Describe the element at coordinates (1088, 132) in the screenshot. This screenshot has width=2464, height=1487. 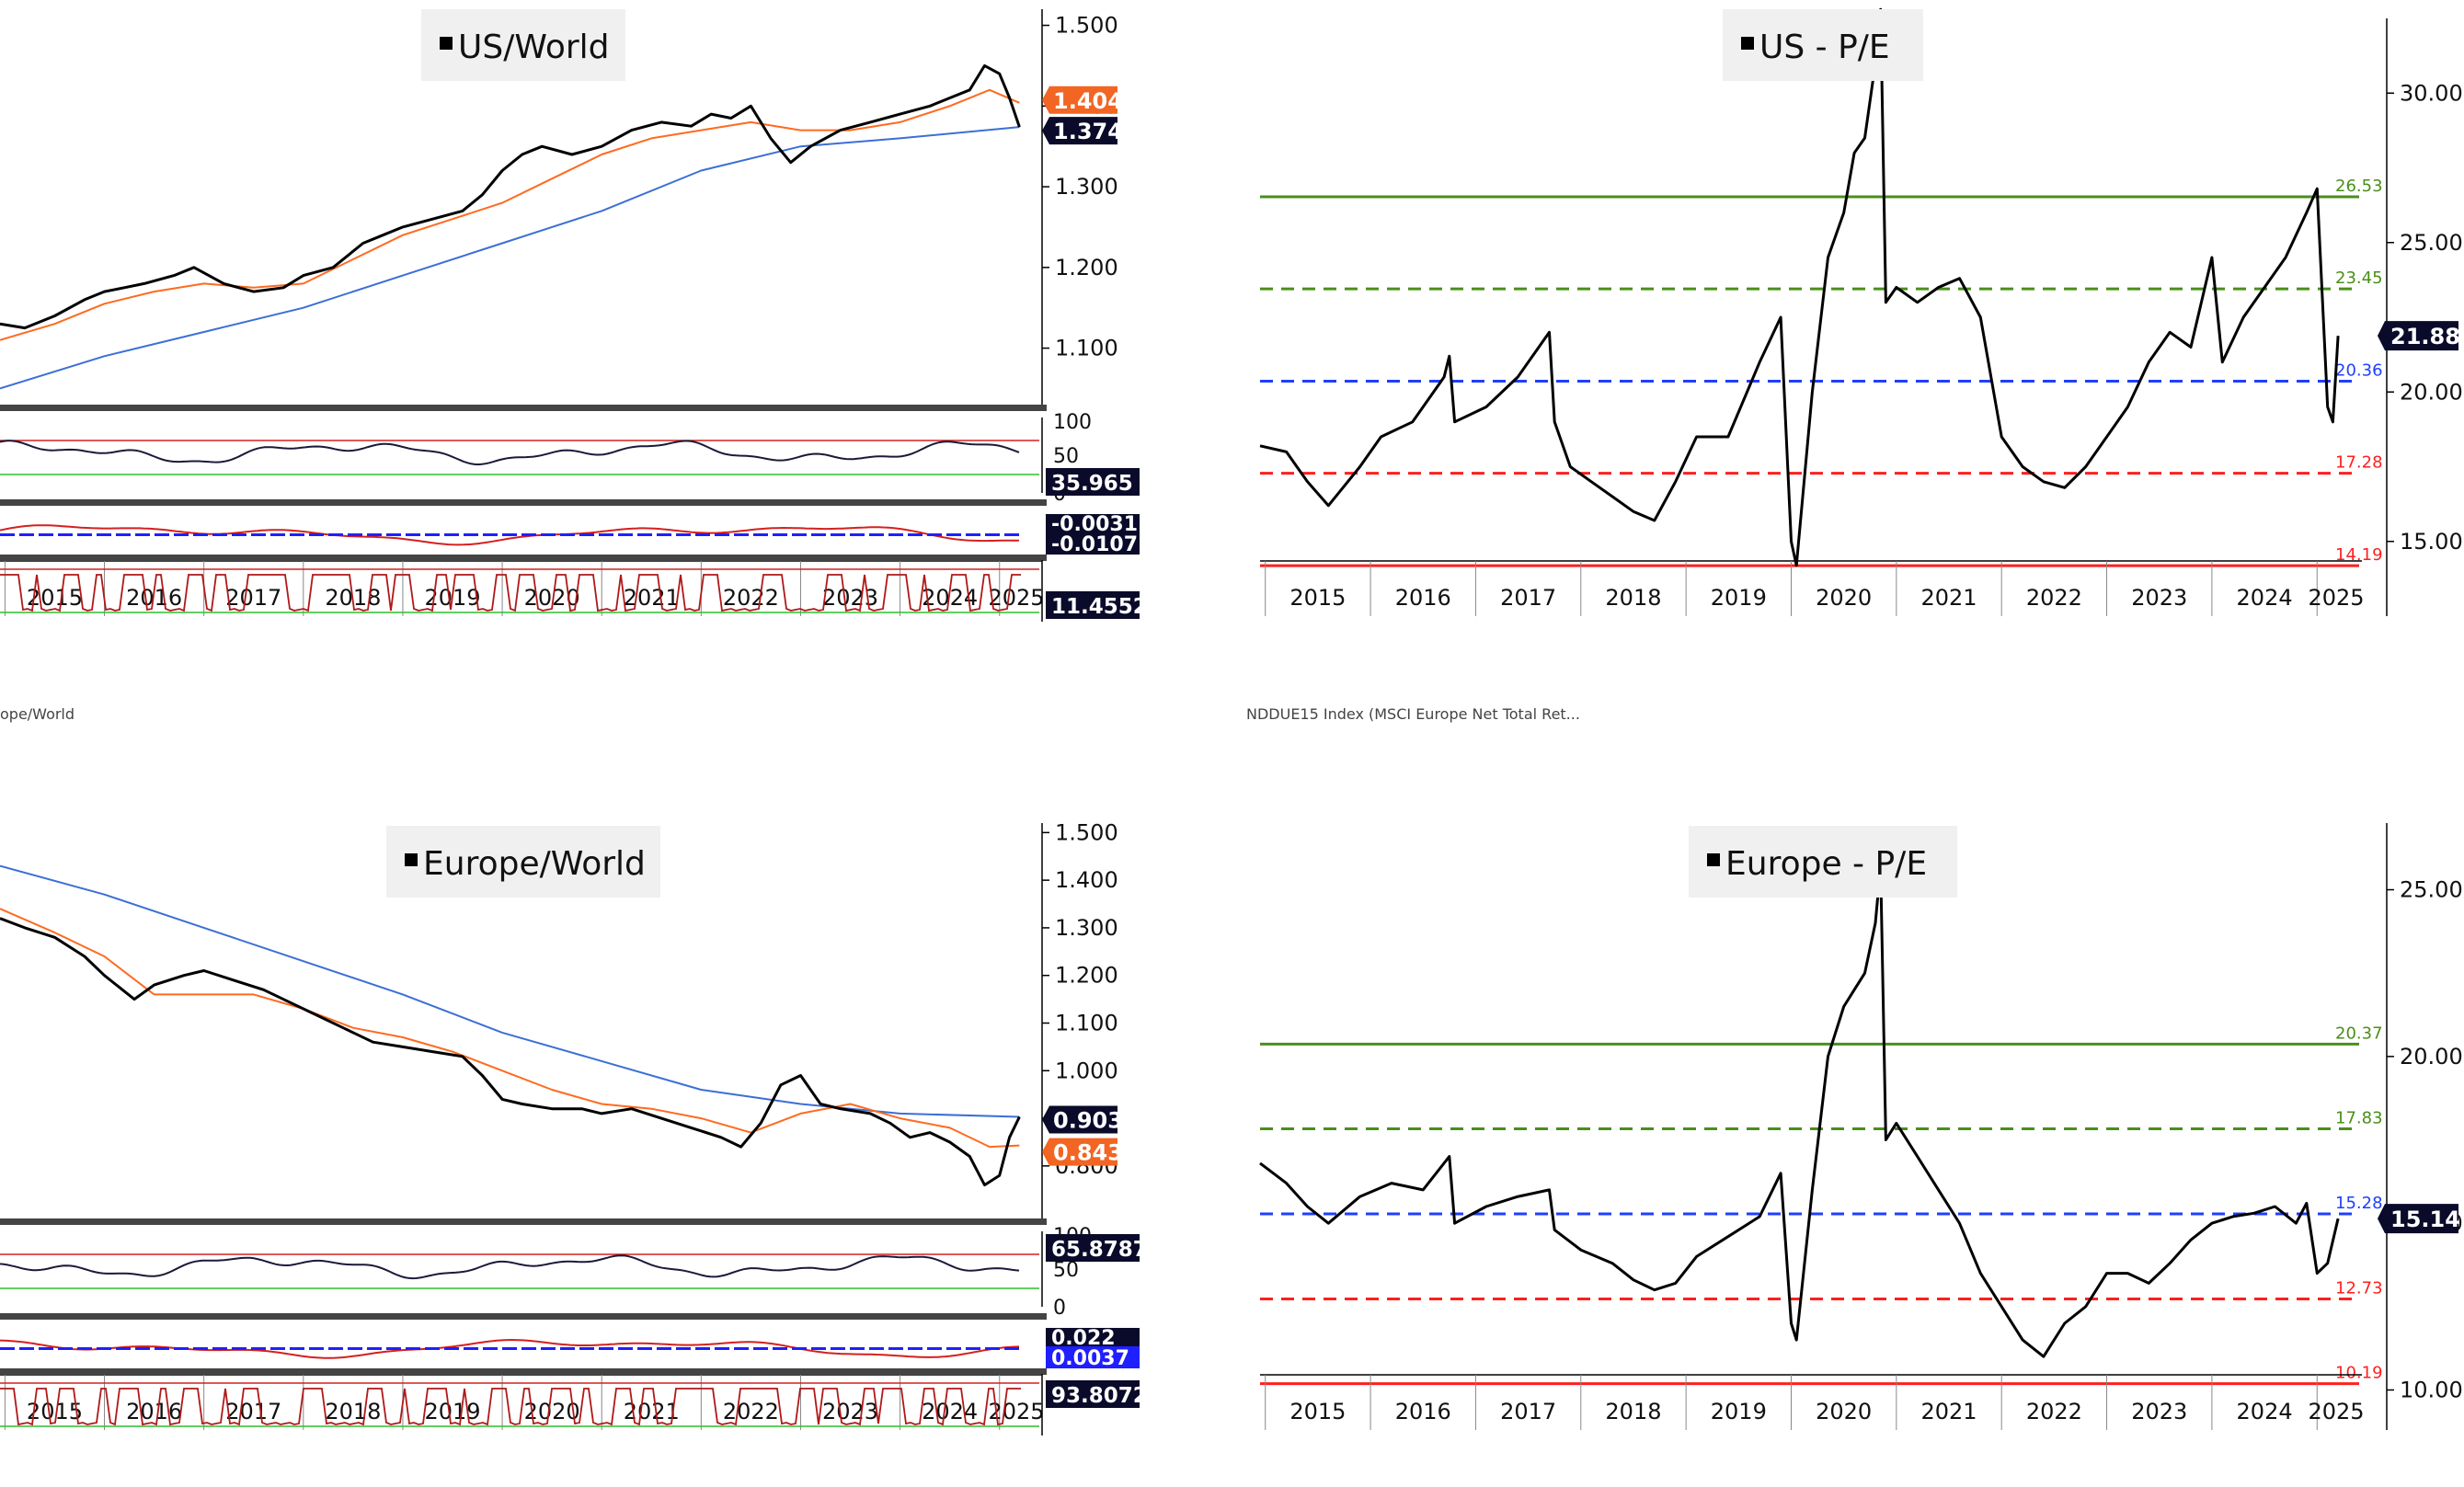
I see `value-badge-label: 1.374` at that location.